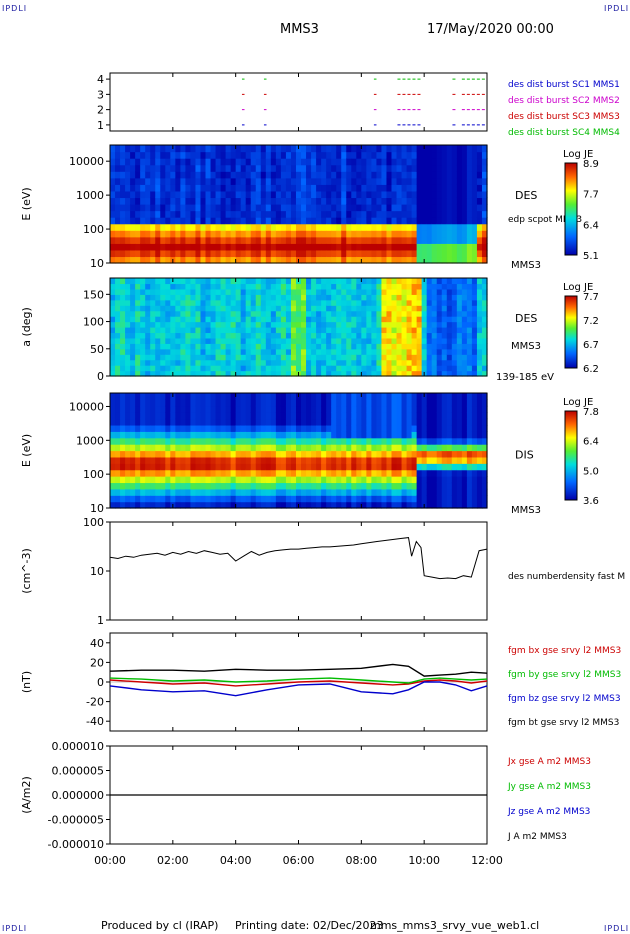 Image resolution: width=630 pixels, height=934 pixels. Describe the element at coordinates (526, 318) in the screenshot. I see `panel-side-label: DES` at that location.